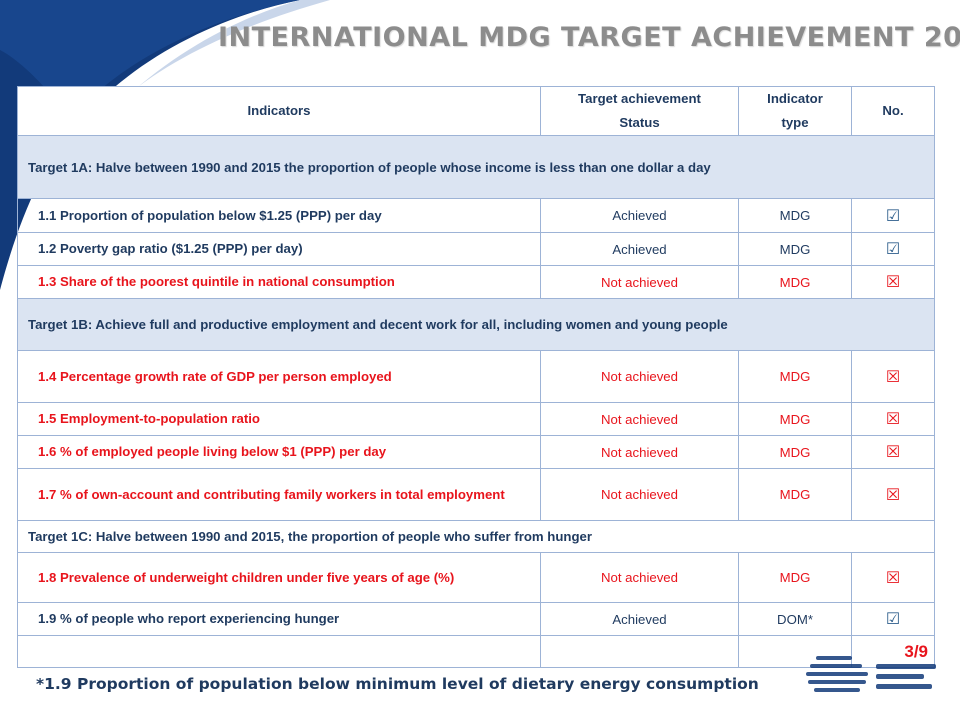 The image size is (960, 720). I want to click on page-number: 3/9, so click(893, 651).